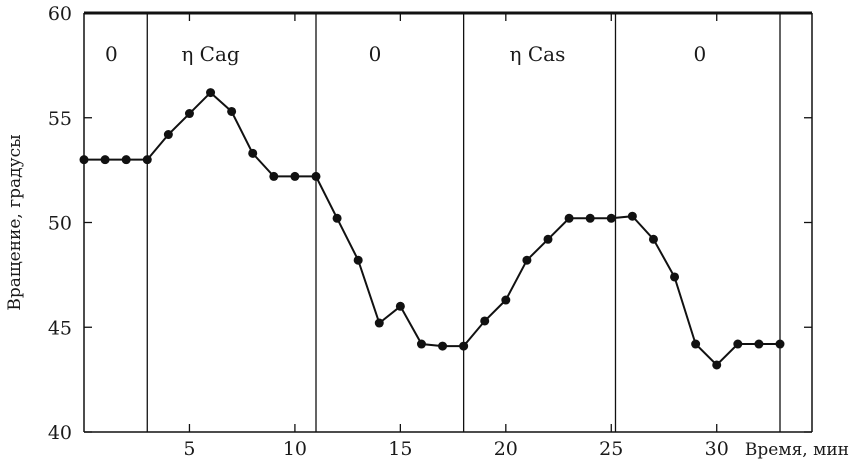 This screenshot has height=463, width=853. Describe the element at coordinates (717, 449) in the screenshot. I see `x-tick-label: 30` at that location.